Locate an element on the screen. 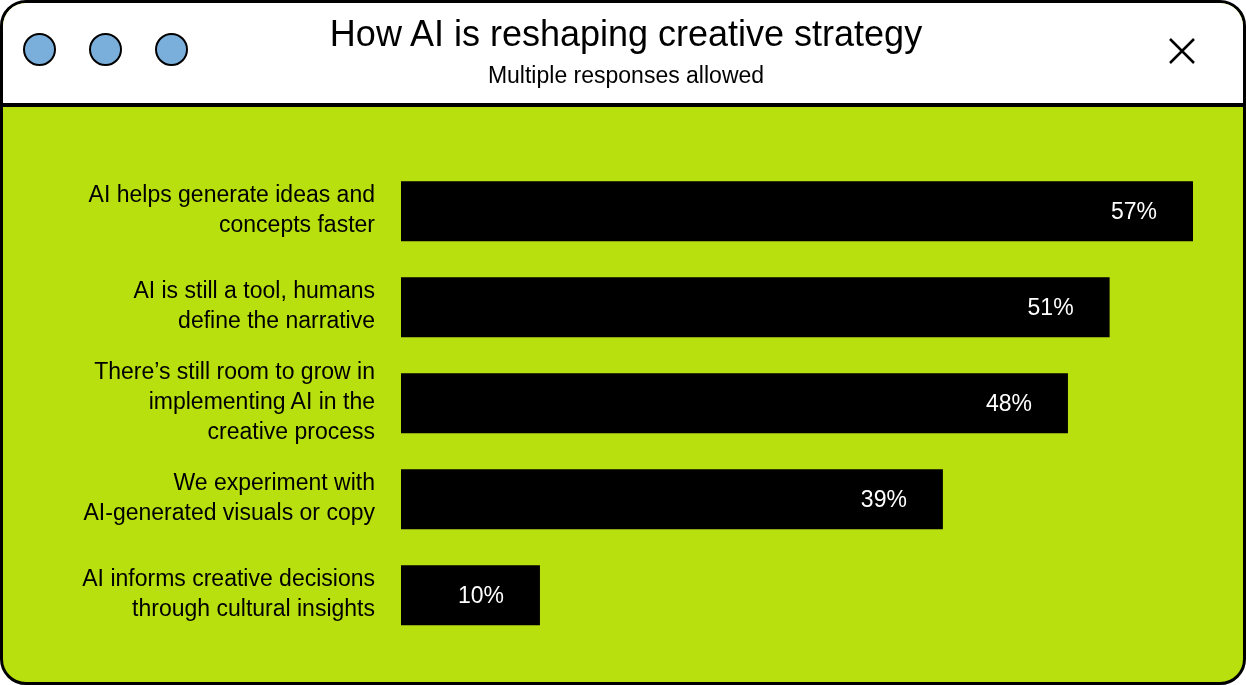  y-tick-label: AI informs creative decisions through cultural insights is located at coordinates (228, 593).